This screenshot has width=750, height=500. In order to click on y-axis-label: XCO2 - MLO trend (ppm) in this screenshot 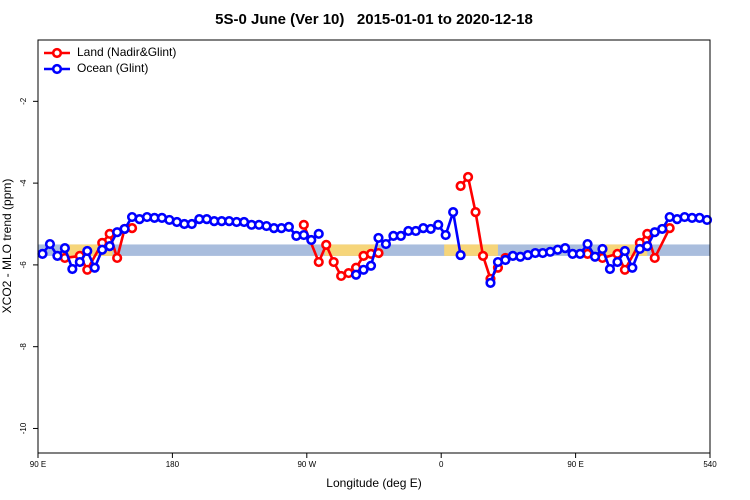, I will do `click(7, 246)`.